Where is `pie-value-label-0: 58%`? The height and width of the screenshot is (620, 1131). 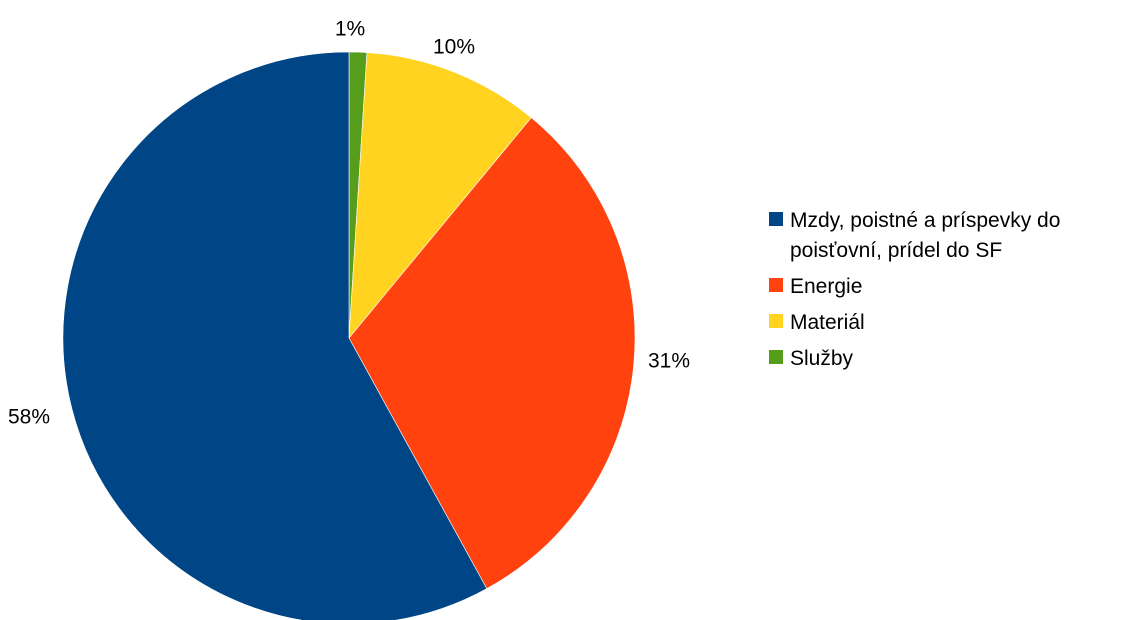
pie-value-label-0: 58% is located at coordinates (29, 417).